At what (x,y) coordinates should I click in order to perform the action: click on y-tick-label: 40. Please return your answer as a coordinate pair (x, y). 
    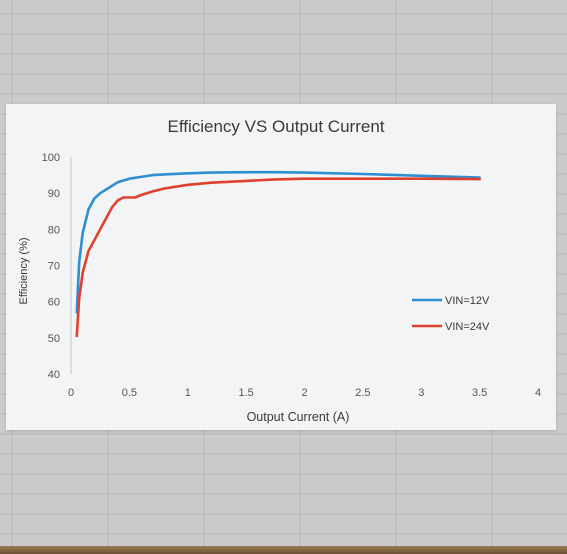
    Looking at the image, I should click on (54, 375).